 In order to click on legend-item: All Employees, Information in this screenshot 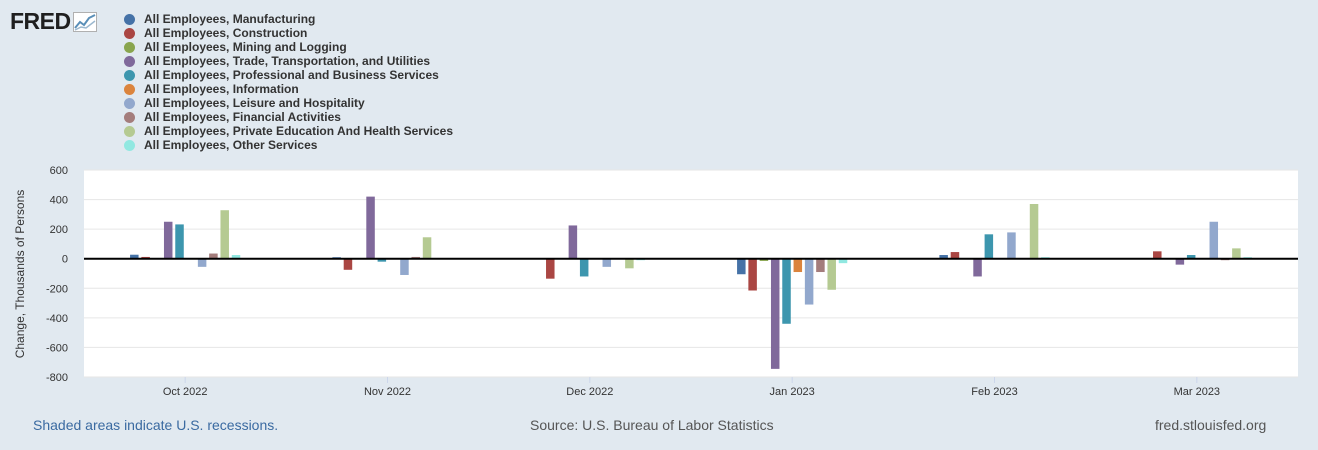, I will do `click(288, 89)`.